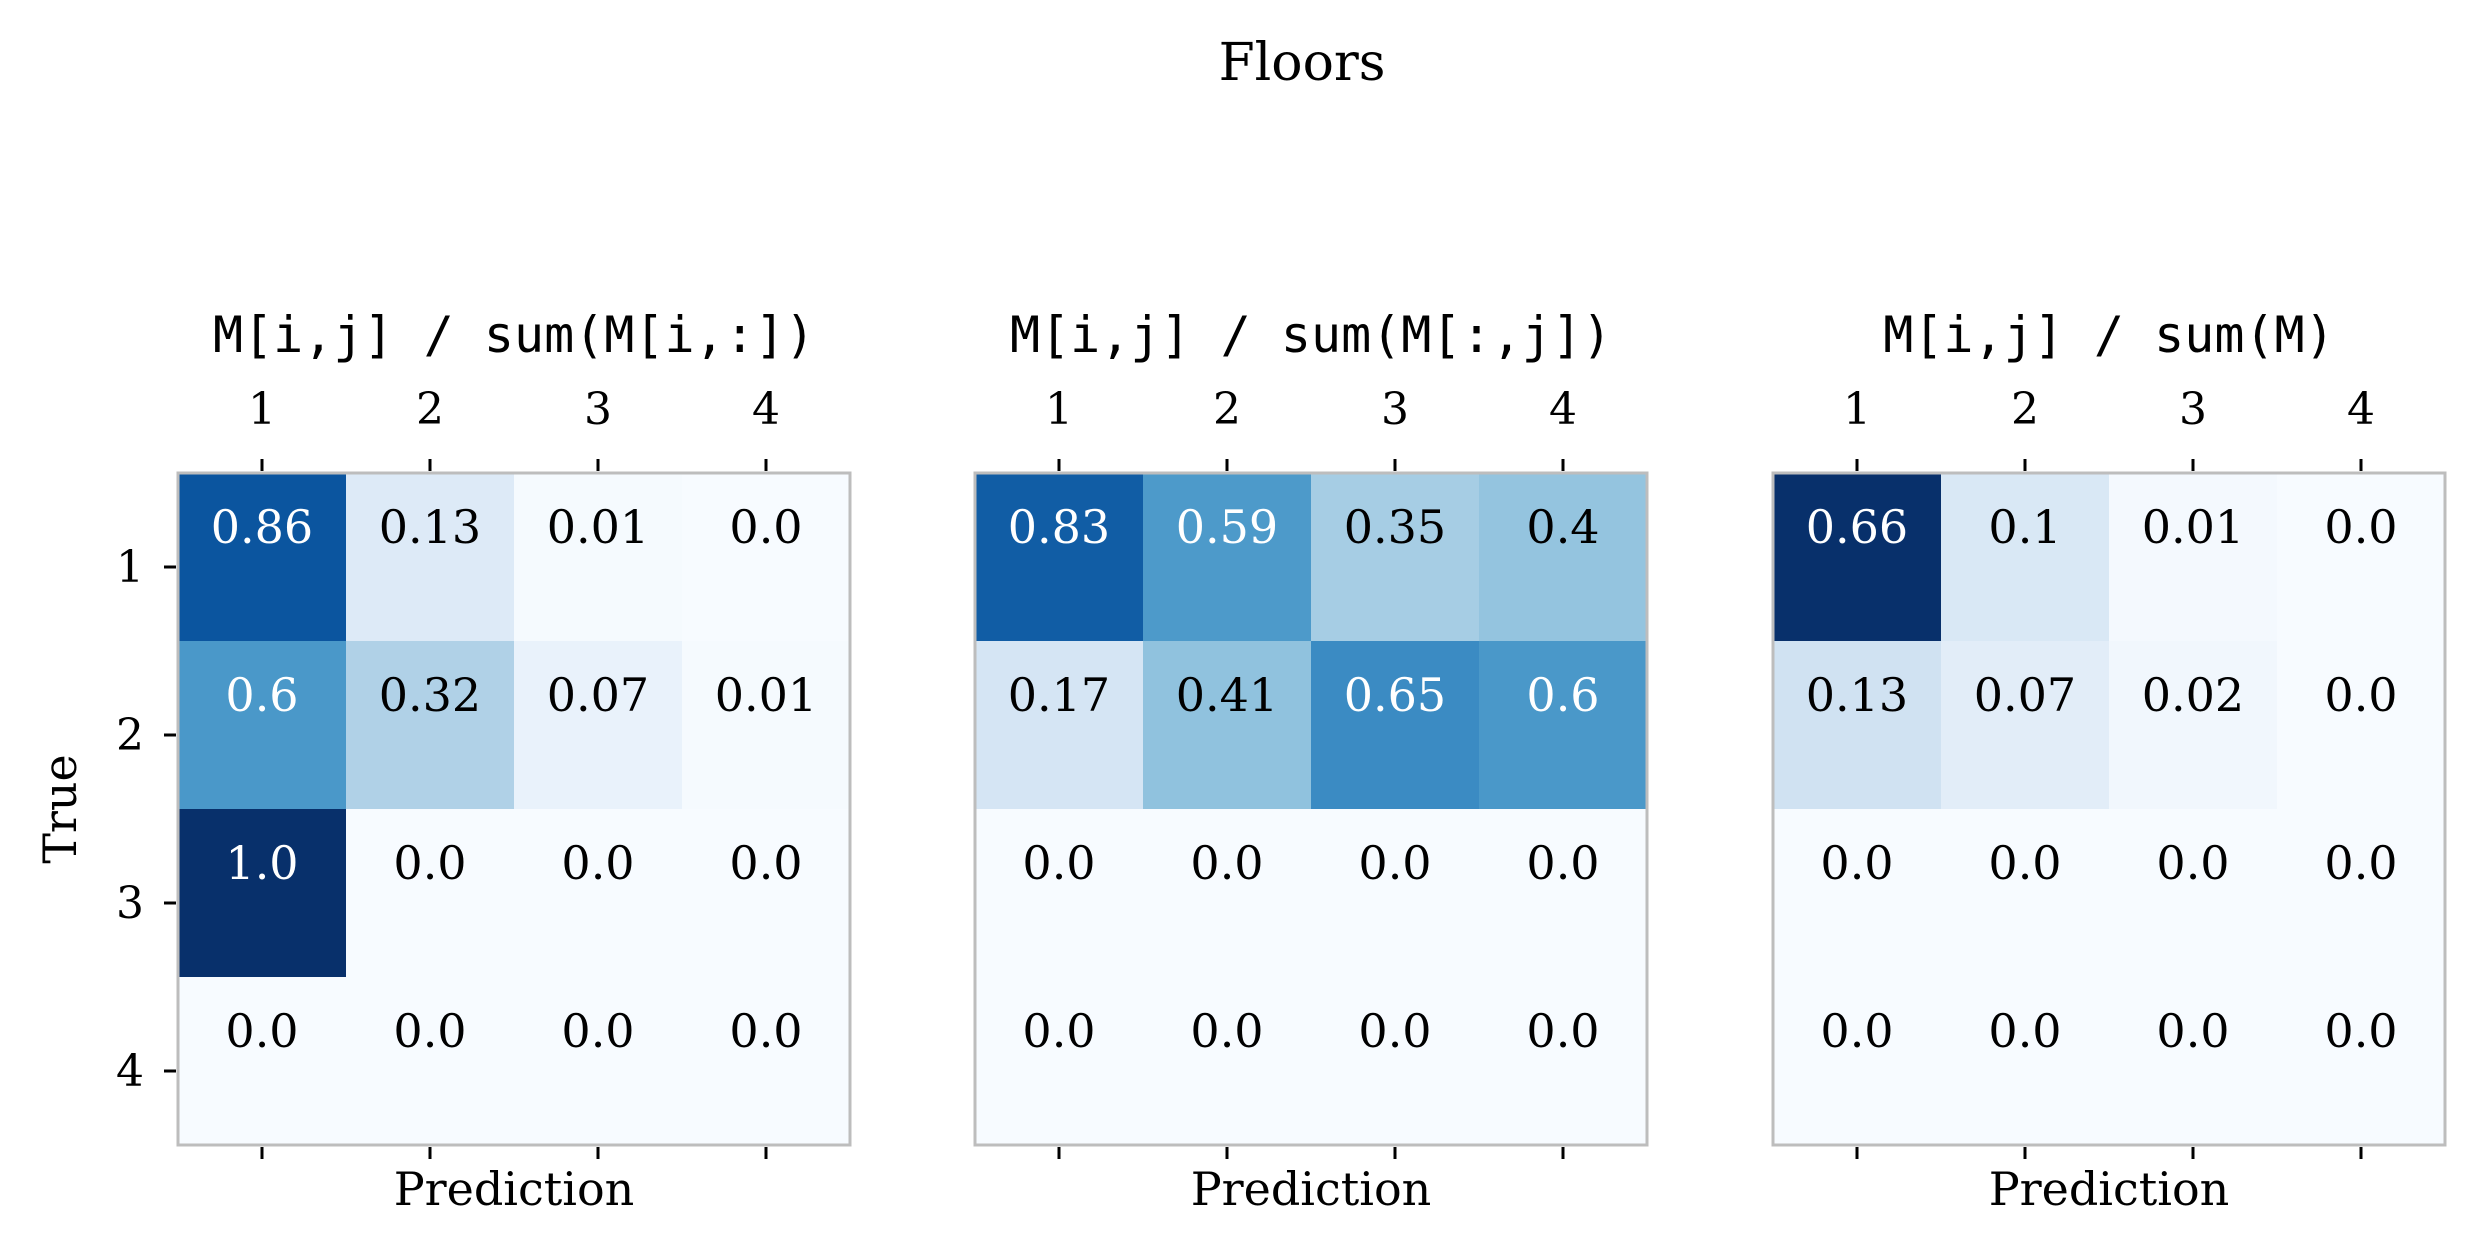 This screenshot has height=1253, width=2478. What do you see at coordinates (130, 903) in the screenshot?
I see `y-tick-label: 3` at bounding box center [130, 903].